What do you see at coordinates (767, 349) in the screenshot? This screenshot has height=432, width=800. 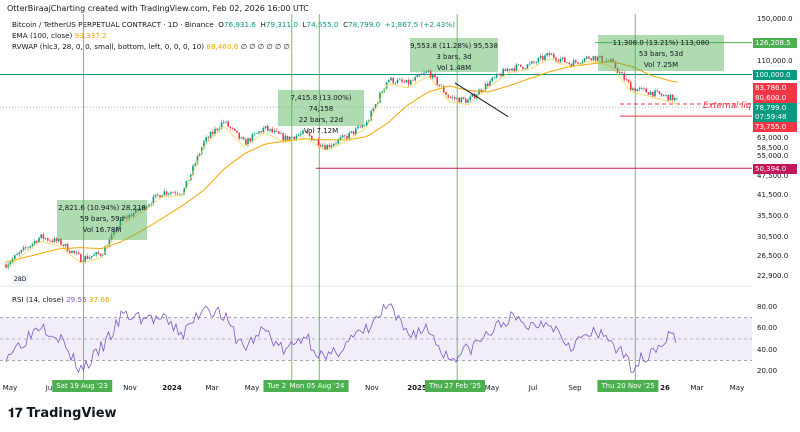 I see `rsi-axis-label: 40.00` at bounding box center [767, 349].